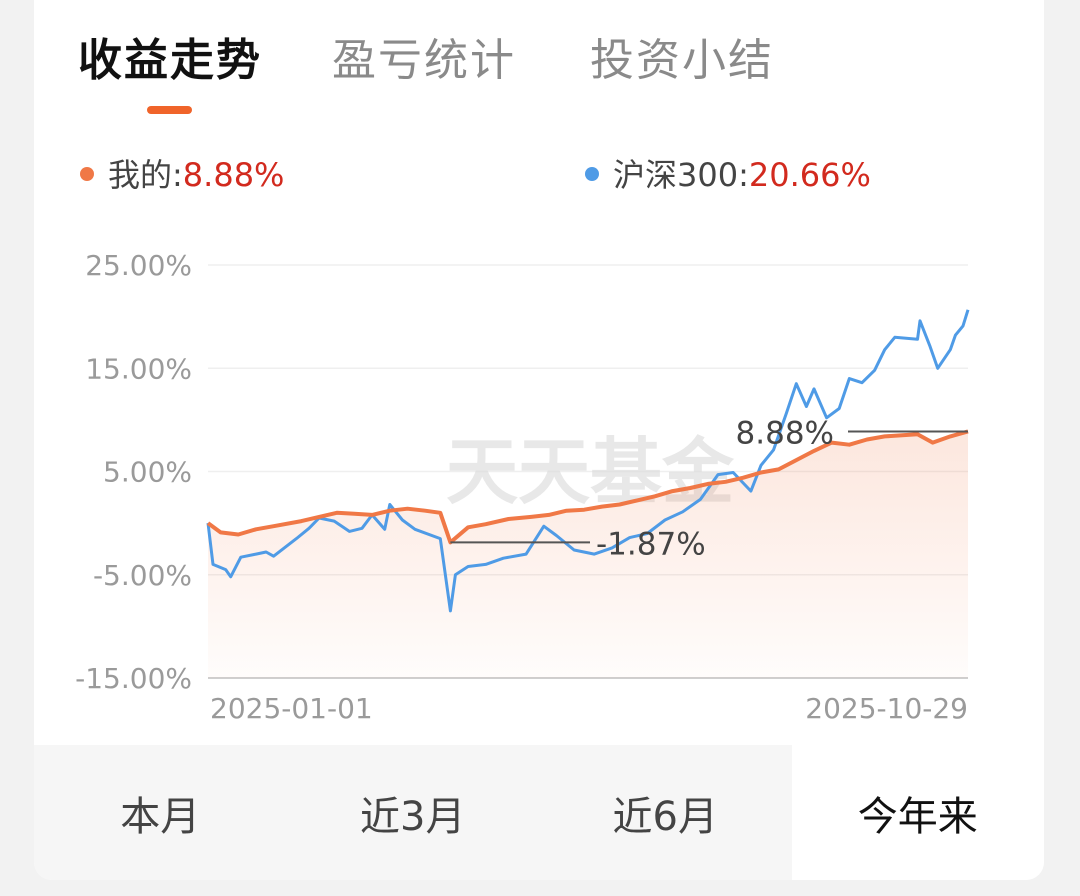 Image resolution: width=1080 pixels, height=896 pixels. I want to click on legend-mine-label: 我的:, so click(145, 175).